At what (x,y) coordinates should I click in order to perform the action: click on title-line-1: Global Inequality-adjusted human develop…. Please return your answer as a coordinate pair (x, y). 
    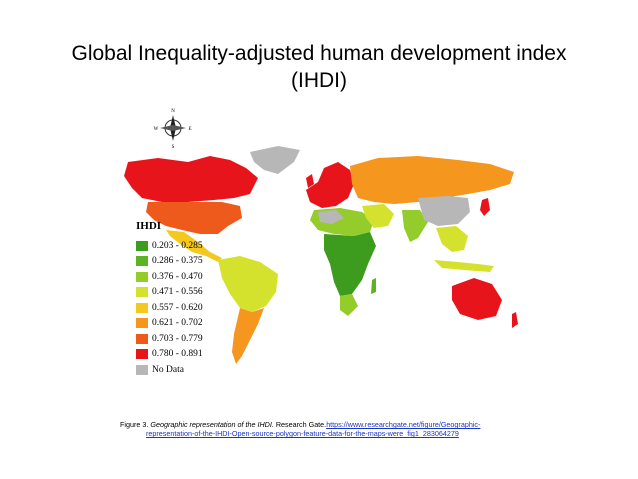
    Looking at the image, I should click on (319, 53).